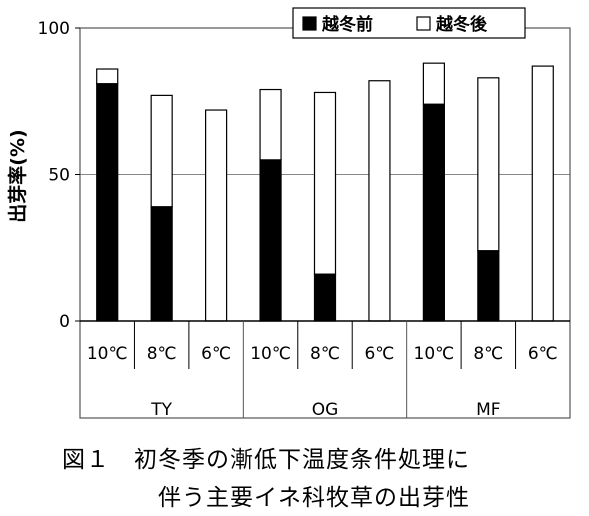 This screenshot has width=589, height=516. What do you see at coordinates (347, 24) in the screenshot?
I see `legend-label-before-winter: 越冬前` at bounding box center [347, 24].